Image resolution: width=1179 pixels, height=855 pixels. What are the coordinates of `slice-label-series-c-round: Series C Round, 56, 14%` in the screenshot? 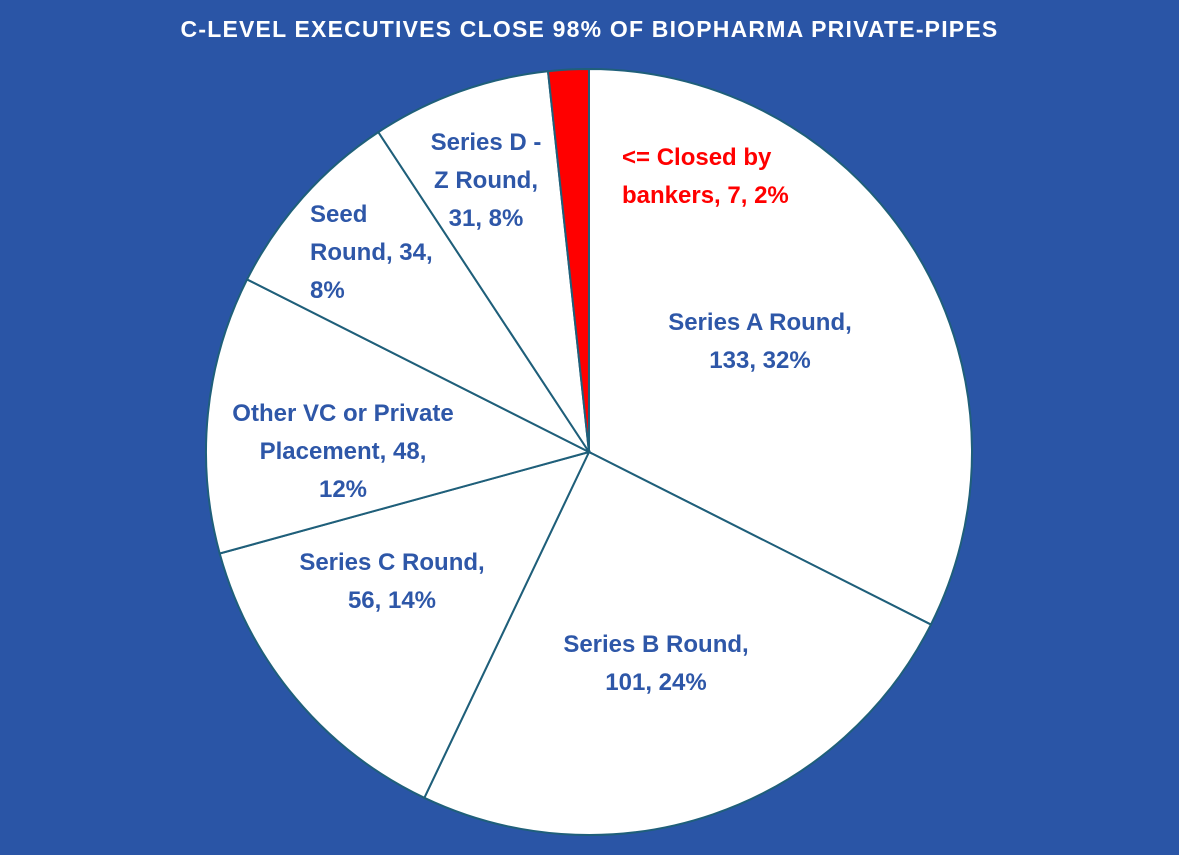 It's located at (391, 581).